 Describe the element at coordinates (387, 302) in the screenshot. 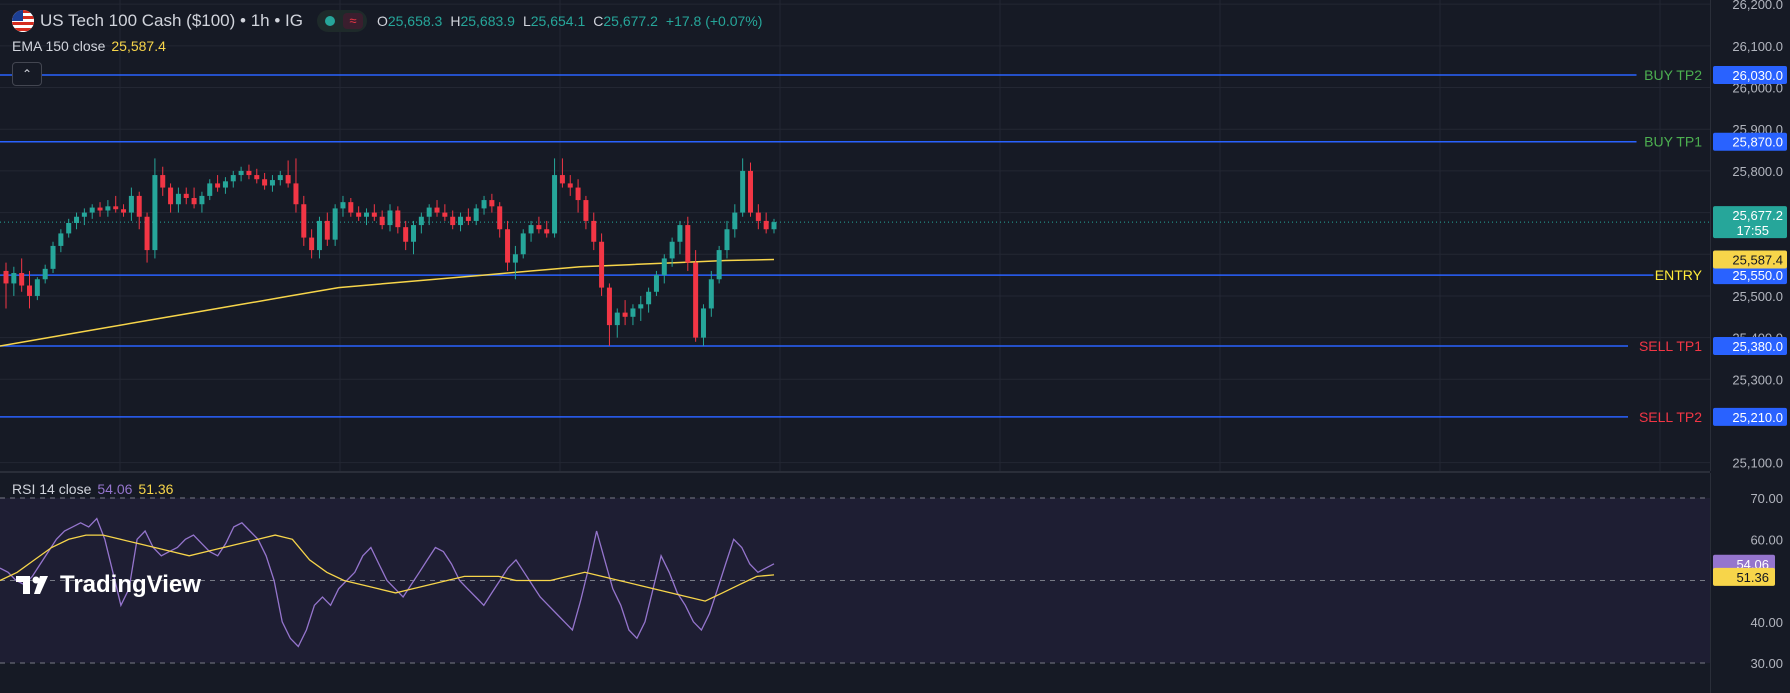

I see `ema-line` at that location.